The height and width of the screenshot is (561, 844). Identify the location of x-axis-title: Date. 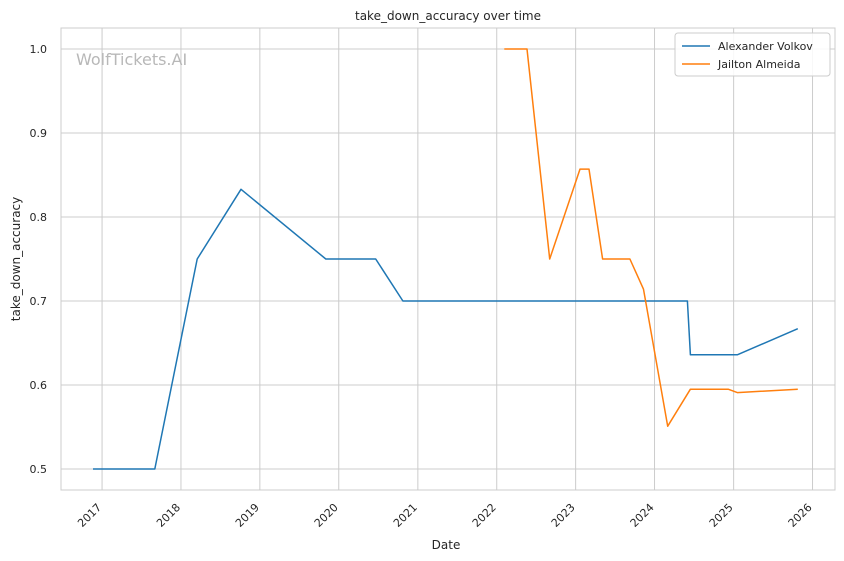
(446, 545).